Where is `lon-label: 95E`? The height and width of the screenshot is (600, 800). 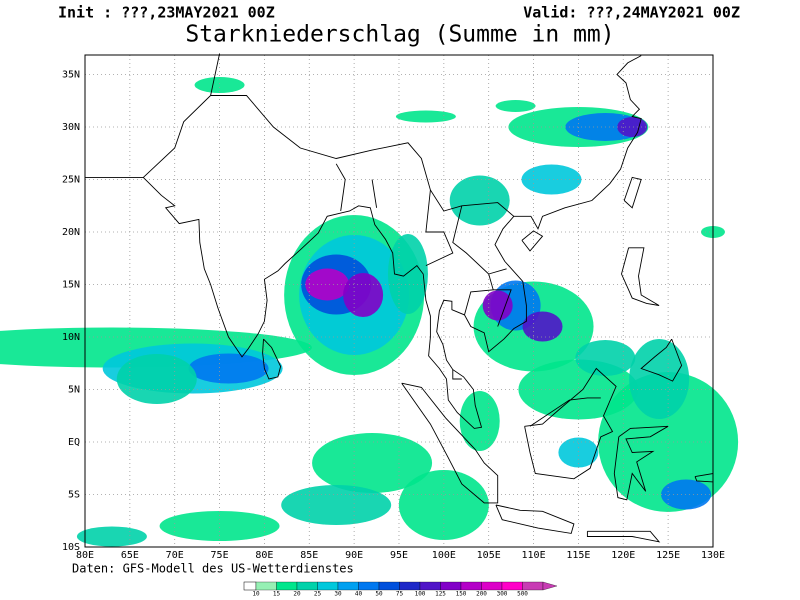
lon-label: 95E is located at coordinates (399, 555).